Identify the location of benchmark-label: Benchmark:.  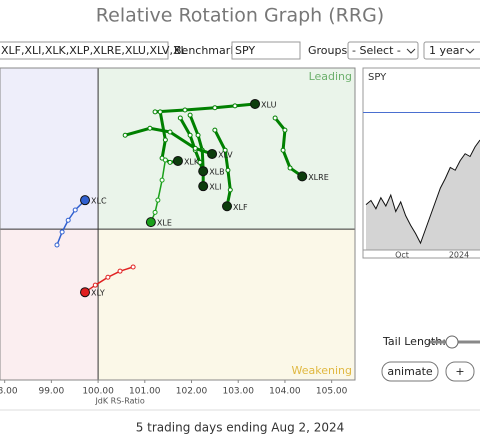
(207, 50).